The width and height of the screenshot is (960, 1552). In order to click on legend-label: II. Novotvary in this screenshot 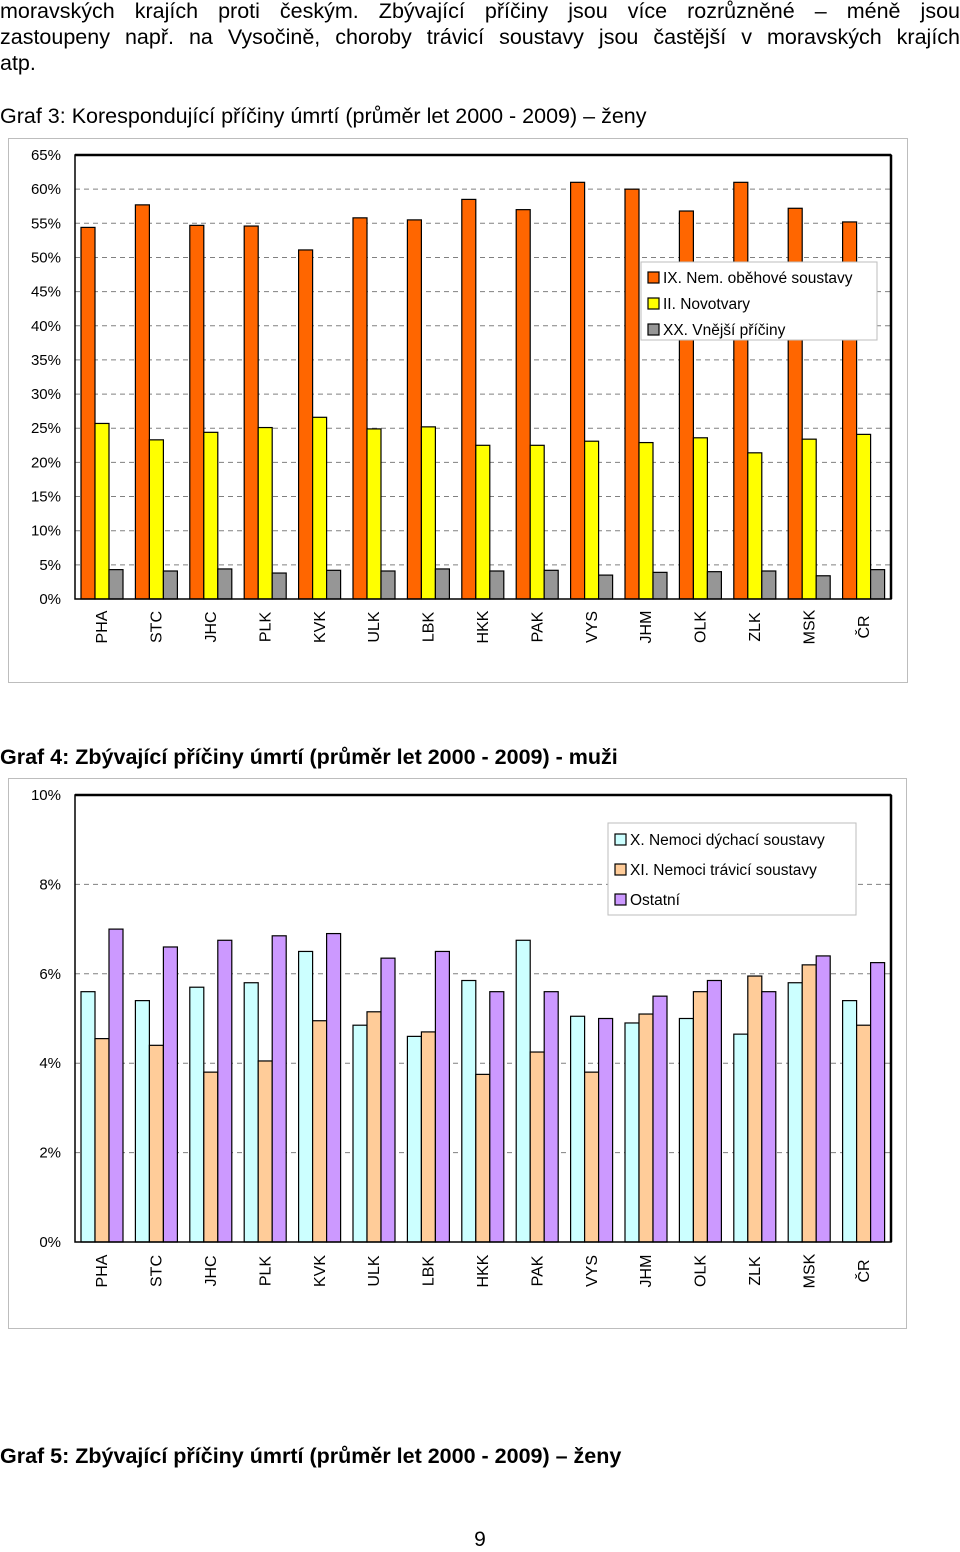, I will do `click(706, 304)`.